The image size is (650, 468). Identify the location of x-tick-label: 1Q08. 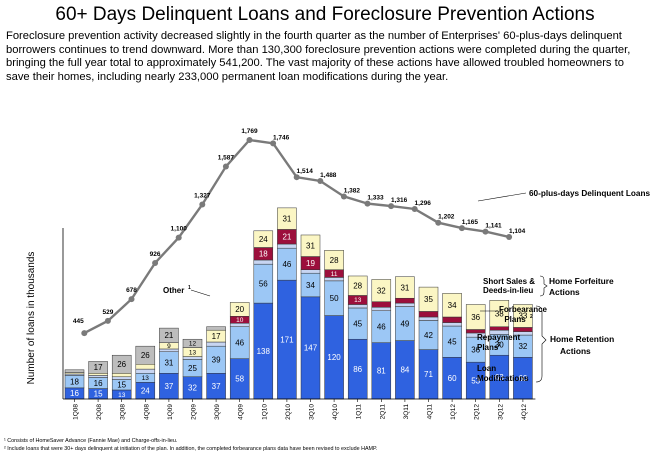
(76, 412).